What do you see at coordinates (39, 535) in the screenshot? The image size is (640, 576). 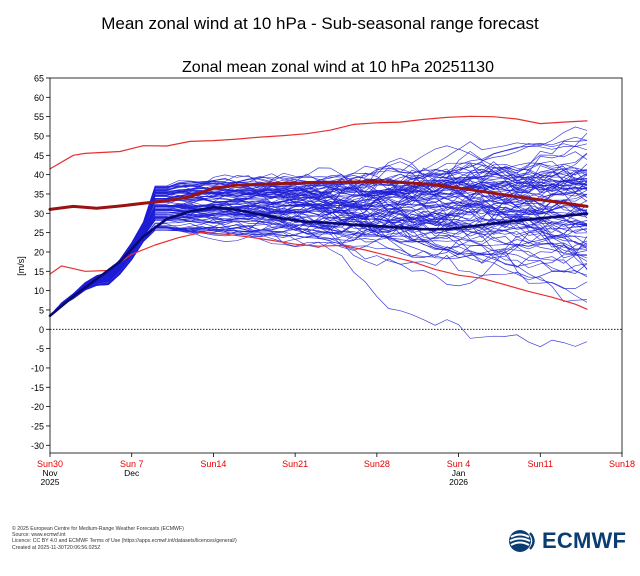 I see `footer-source: Source: www.ecmwf.int` at bounding box center [39, 535].